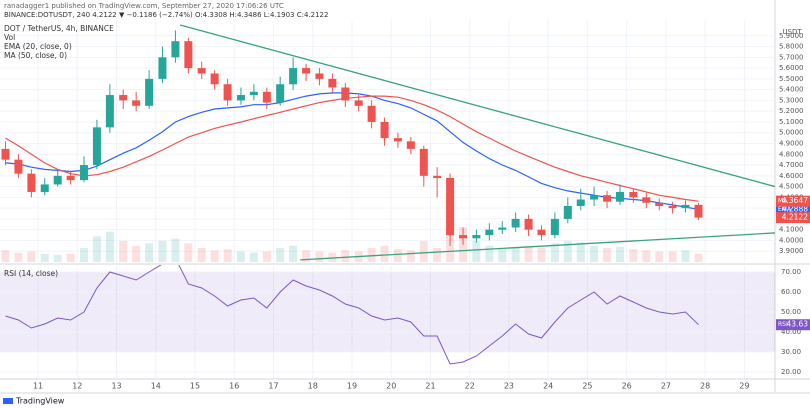 The image size is (810, 408). What do you see at coordinates (8, 401) in the screenshot?
I see `logo-icon` at bounding box center [8, 401].